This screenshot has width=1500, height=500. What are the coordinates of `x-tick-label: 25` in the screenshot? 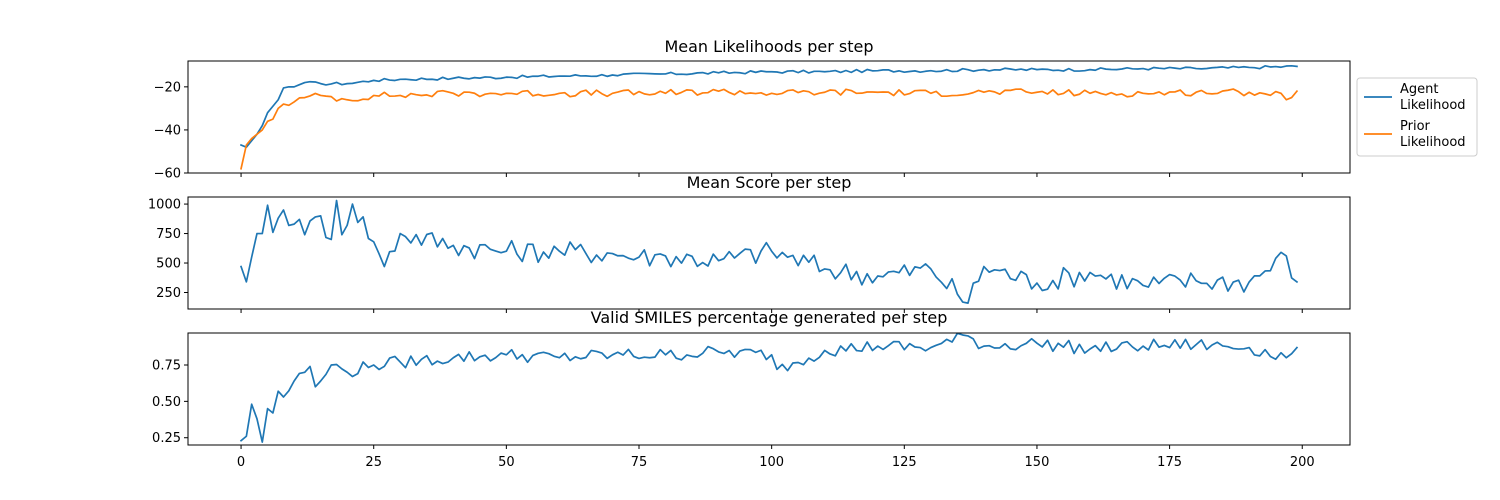 It's located at (373, 462).